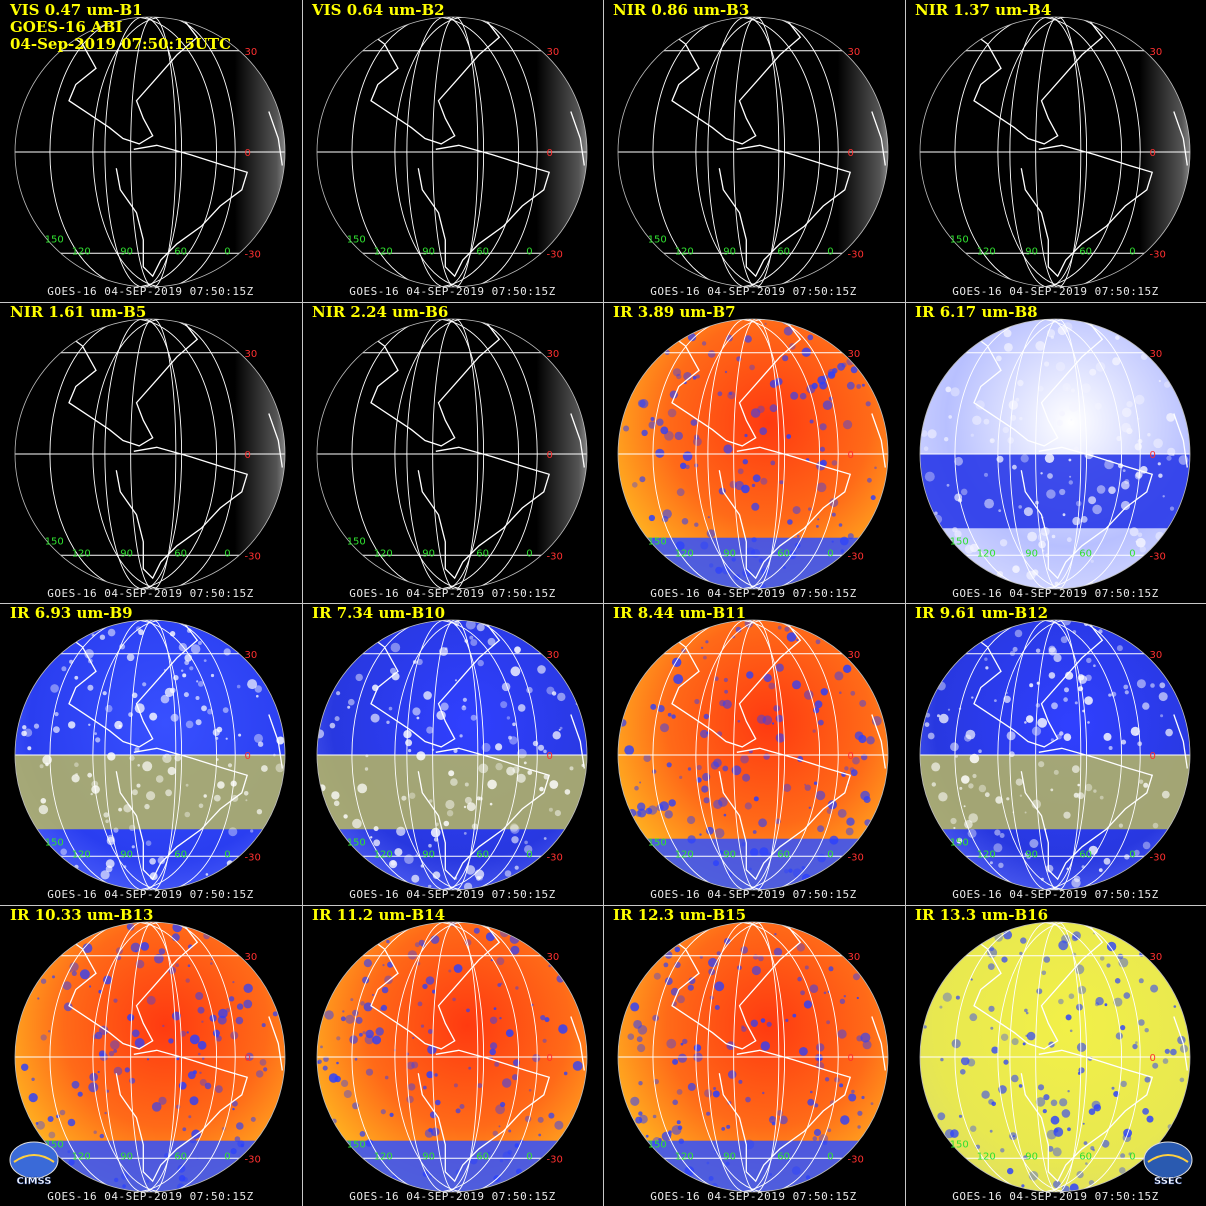 This screenshot has height=1206, width=1206. Describe the element at coordinates (78, 312) in the screenshot. I see `band-title: NIR 1.61 um-B5` at that location.